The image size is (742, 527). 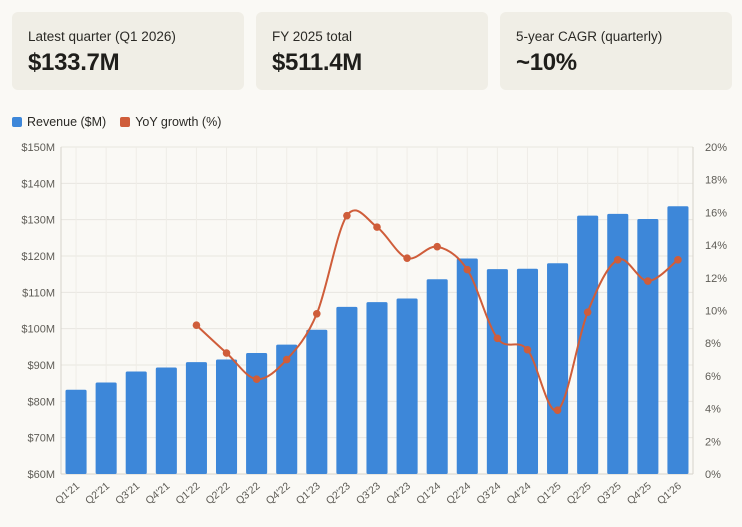 What do you see at coordinates (38, 257) in the screenshot?
I see `y-tick-label: $120M` at bounding box center [38, 257].